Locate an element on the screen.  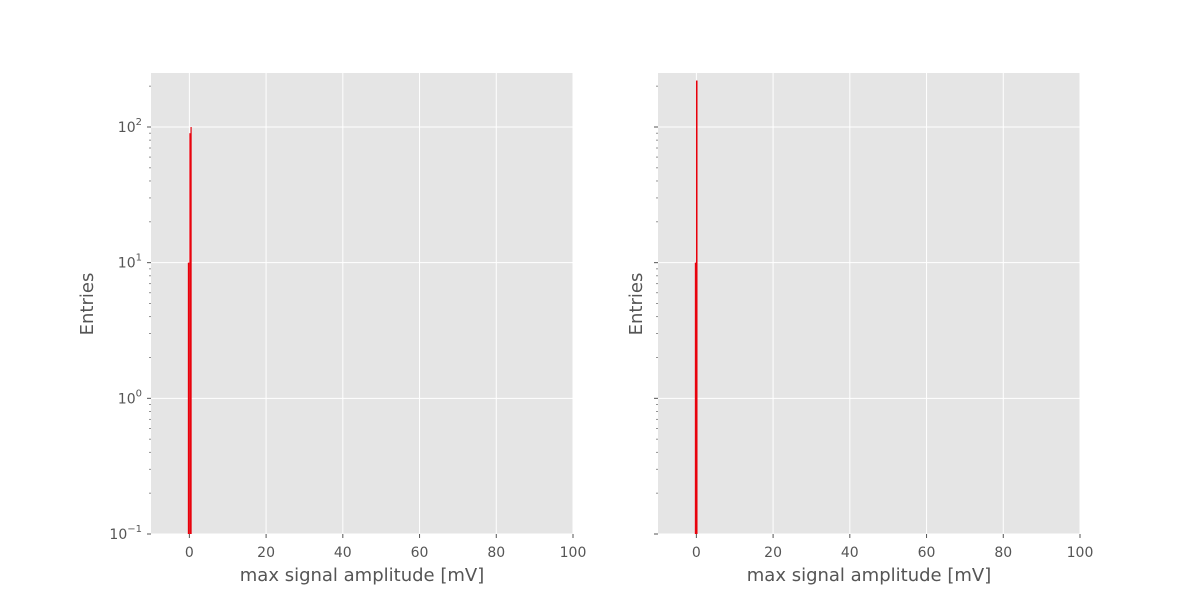
y-tick-label: 10⁻¹ is located at coordinates (125, 533).